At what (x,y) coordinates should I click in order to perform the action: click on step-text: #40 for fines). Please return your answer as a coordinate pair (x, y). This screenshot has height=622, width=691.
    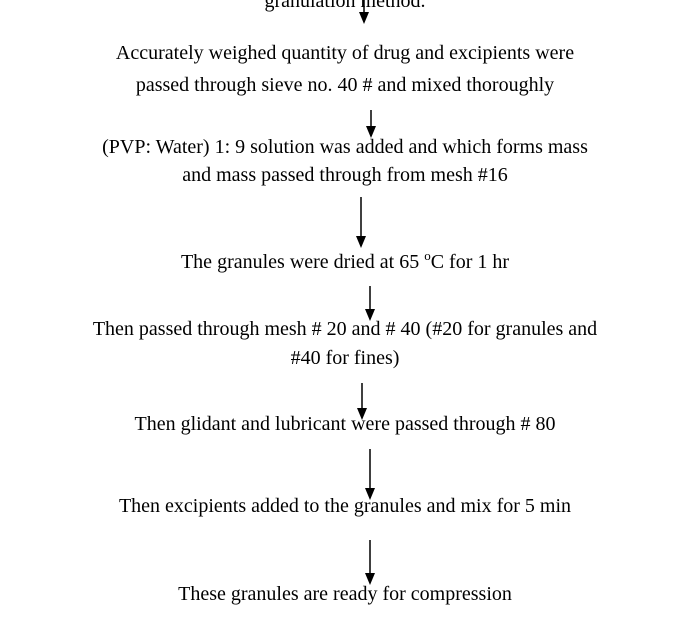
    Looking at the image, I should click on (345, 358).